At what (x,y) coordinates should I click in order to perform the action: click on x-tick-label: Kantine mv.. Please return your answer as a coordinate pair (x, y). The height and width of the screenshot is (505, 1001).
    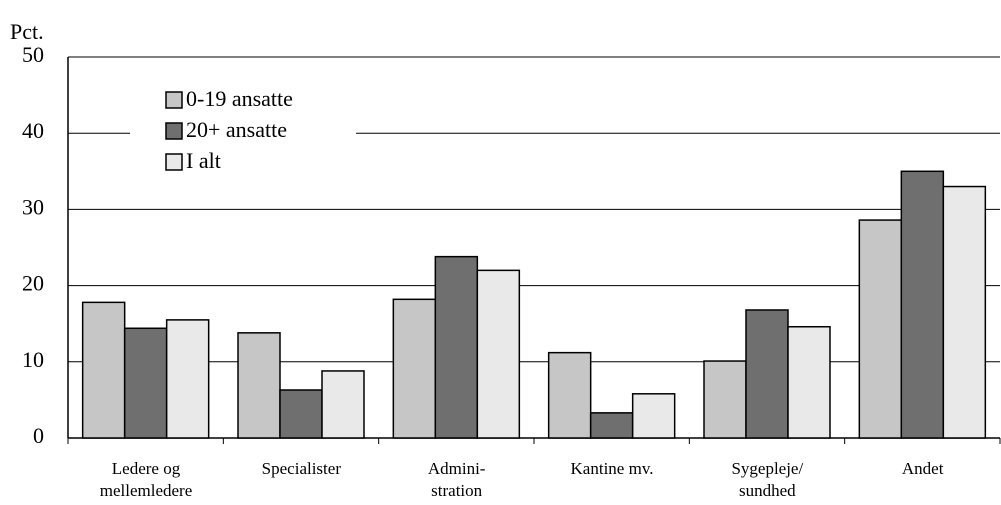
    Looking at the image, I should click on (612, 468).